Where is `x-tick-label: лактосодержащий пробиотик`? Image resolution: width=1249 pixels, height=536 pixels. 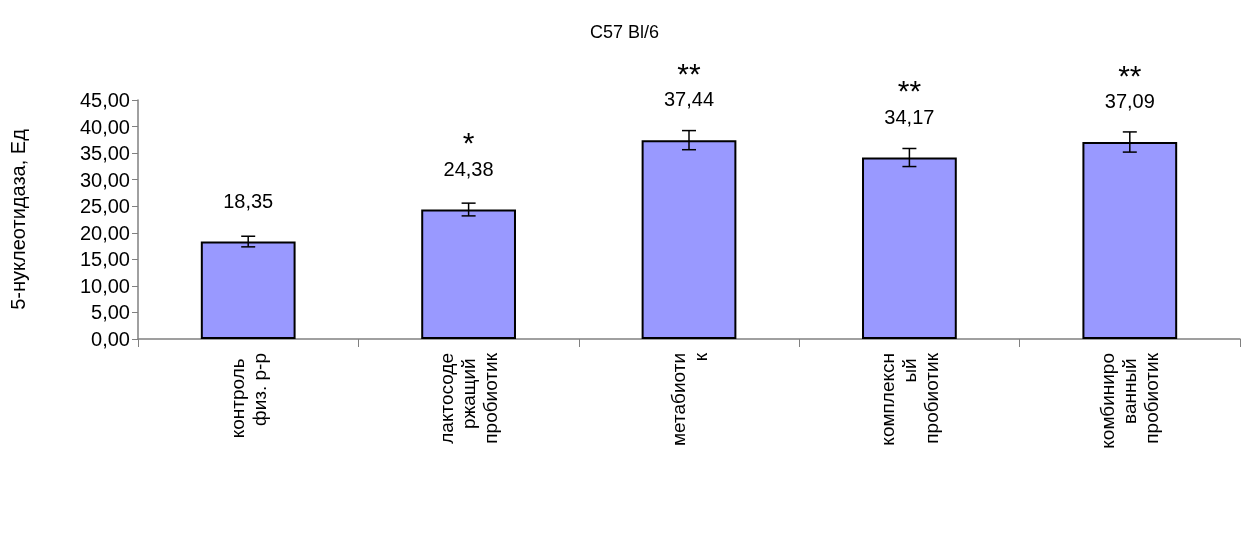
x-tick-label: лактосодержащий пробиотик is located at coordinates (469, 398).